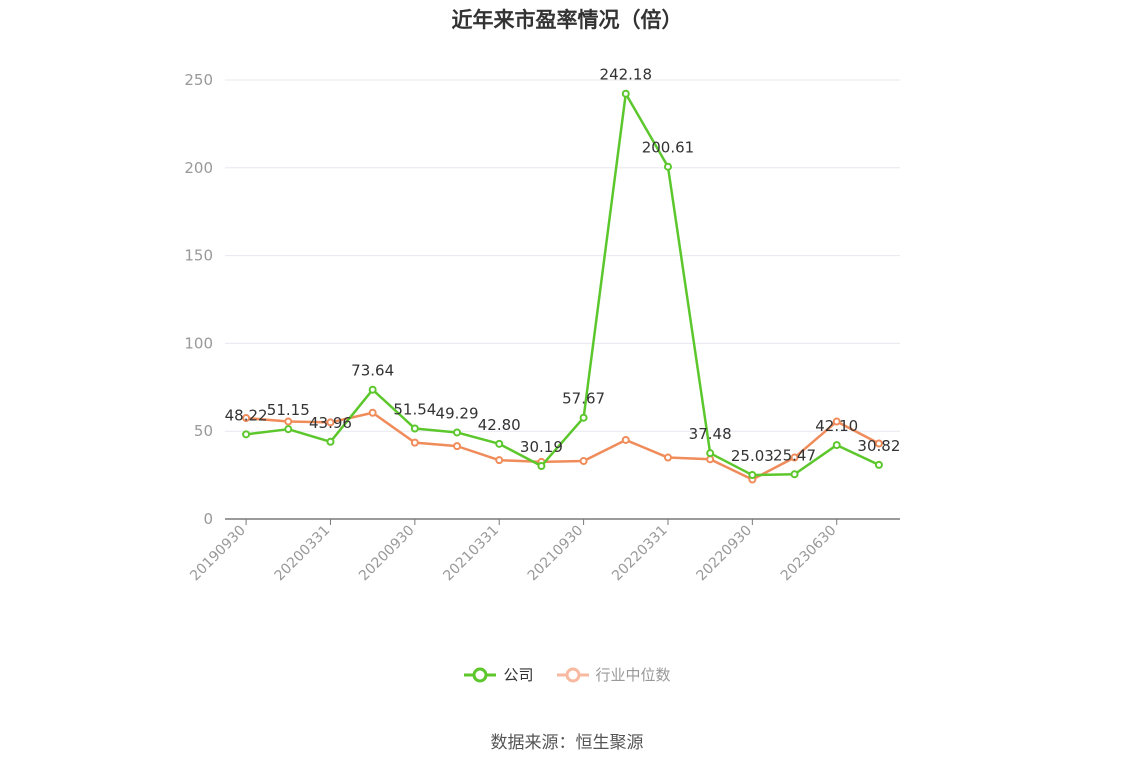 This screenshot has height=766, width=1134. What do you see at coordinates (457, 413) in the screenshot?
I see `data-label: 49.29` at bounding box center [457, 413].